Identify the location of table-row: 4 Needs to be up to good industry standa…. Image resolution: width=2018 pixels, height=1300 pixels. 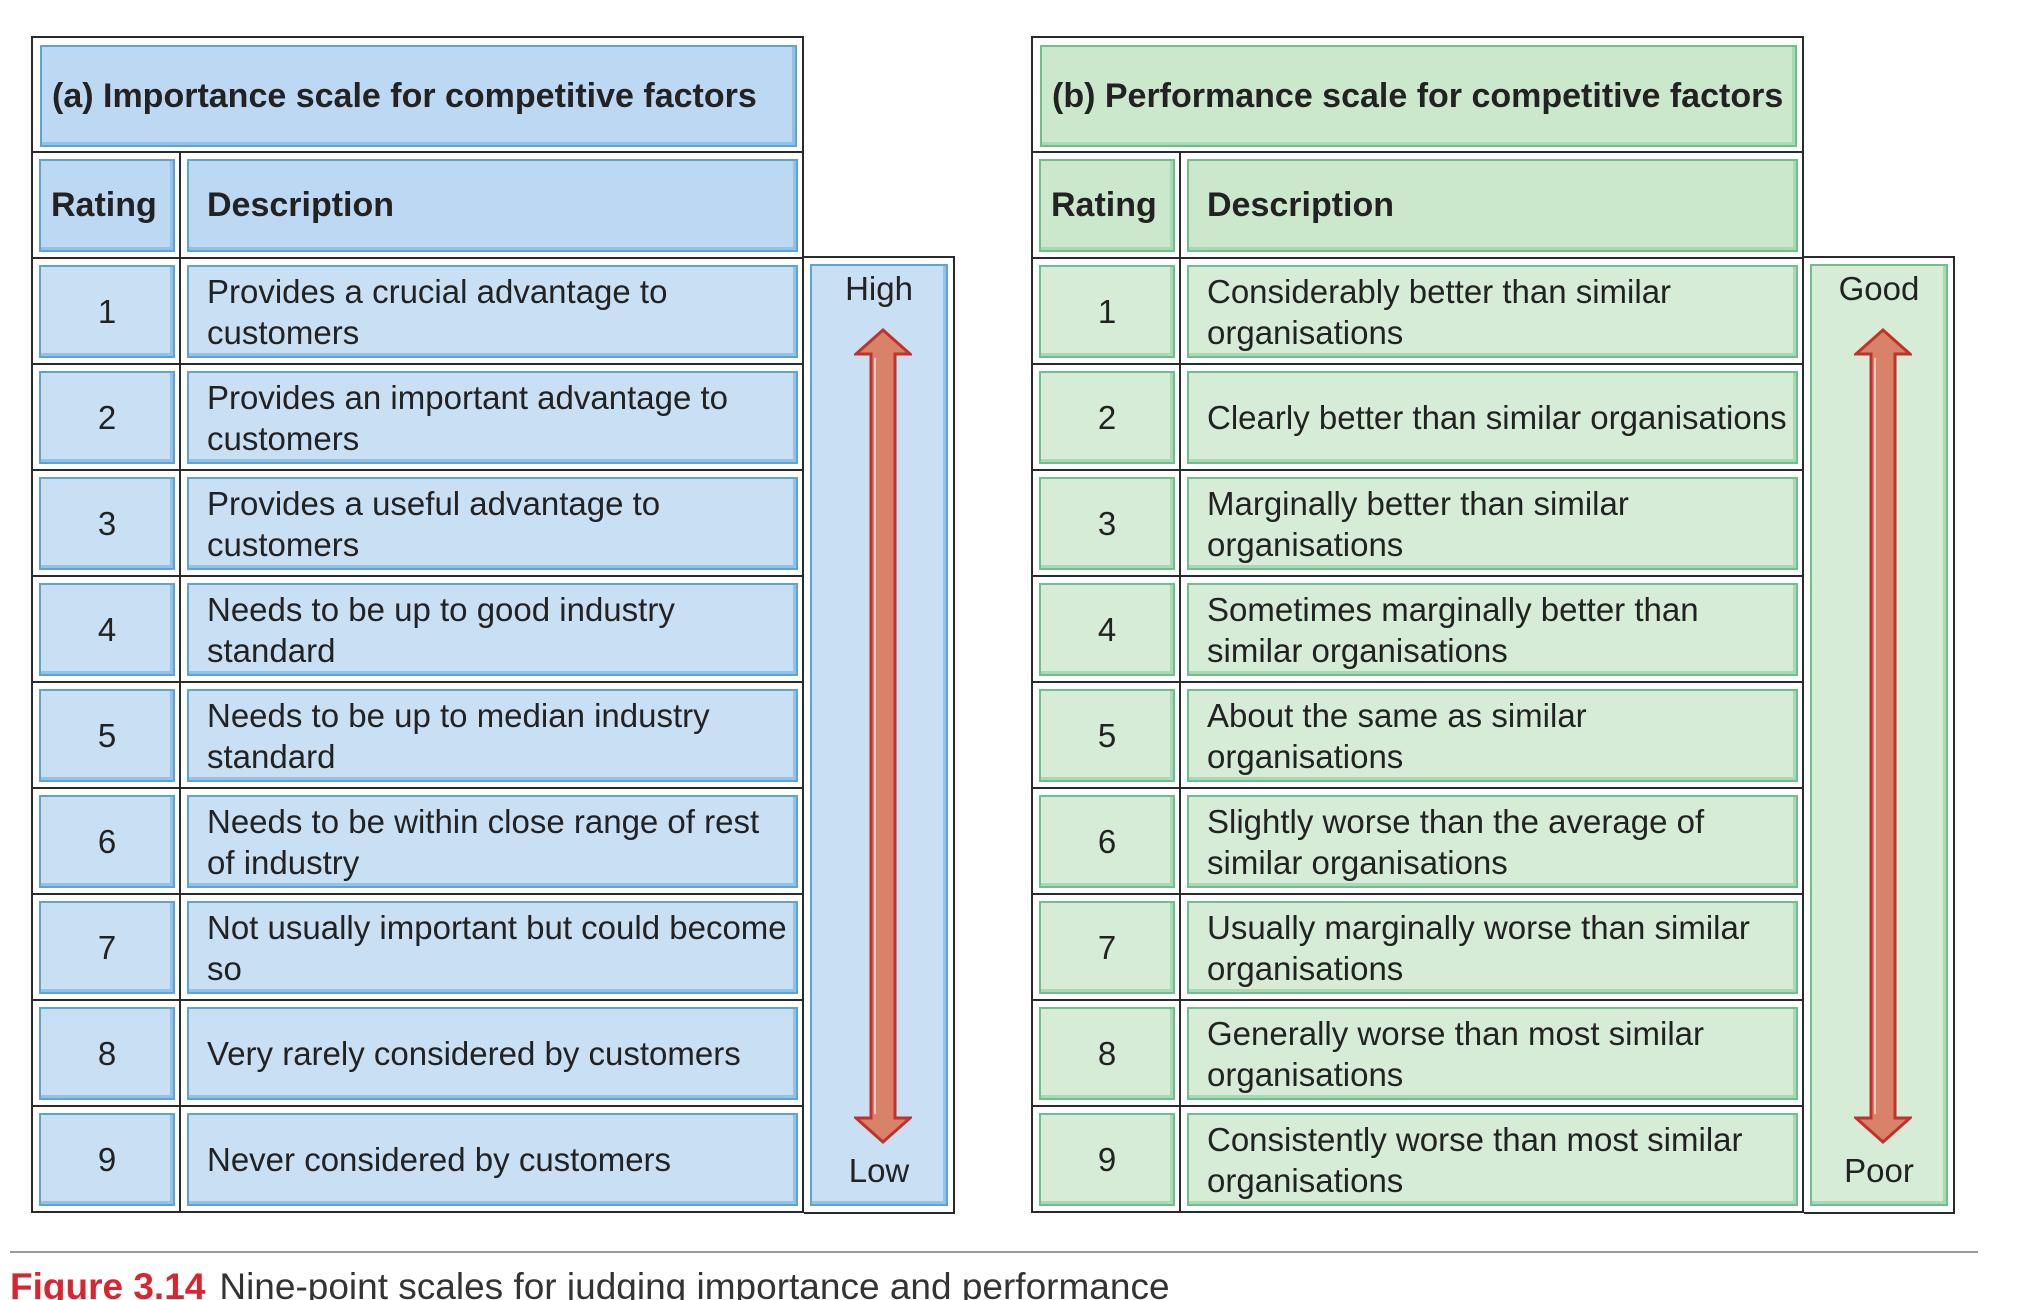
(417, 628).